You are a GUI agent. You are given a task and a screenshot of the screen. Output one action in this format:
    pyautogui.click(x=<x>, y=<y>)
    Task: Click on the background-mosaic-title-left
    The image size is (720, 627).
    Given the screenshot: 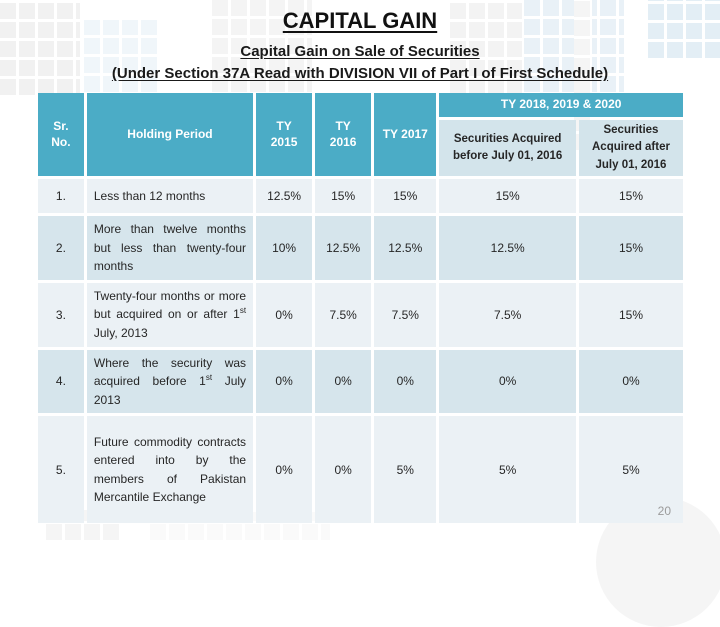 What is the action you would take?
    pyautogui.click(x=262, y=46)
    